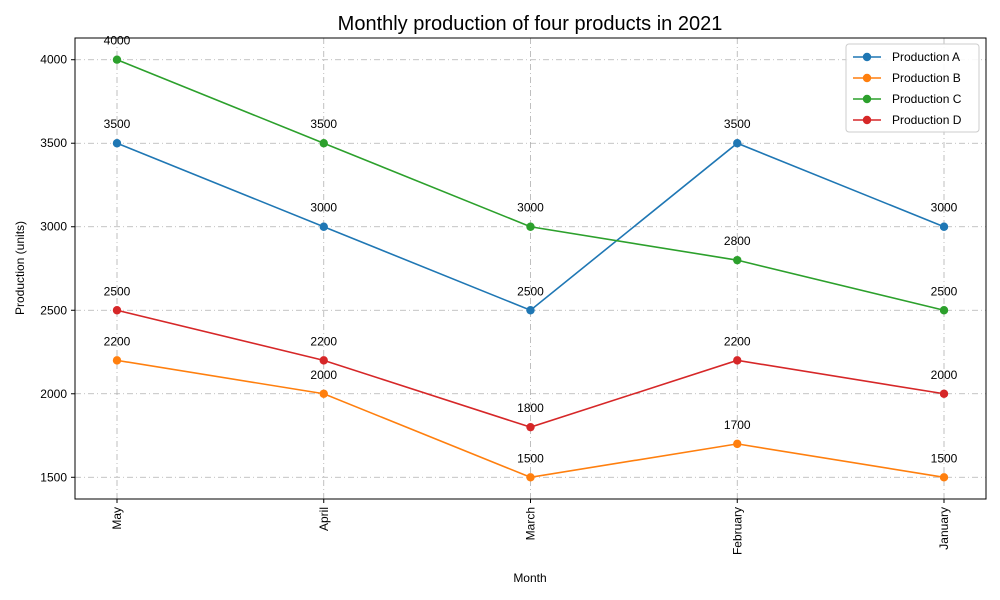  What do you see at coordinates (53, 60) in the screenshot?
I see `y-tick-label: 4000` at bounding box center [53, 60].